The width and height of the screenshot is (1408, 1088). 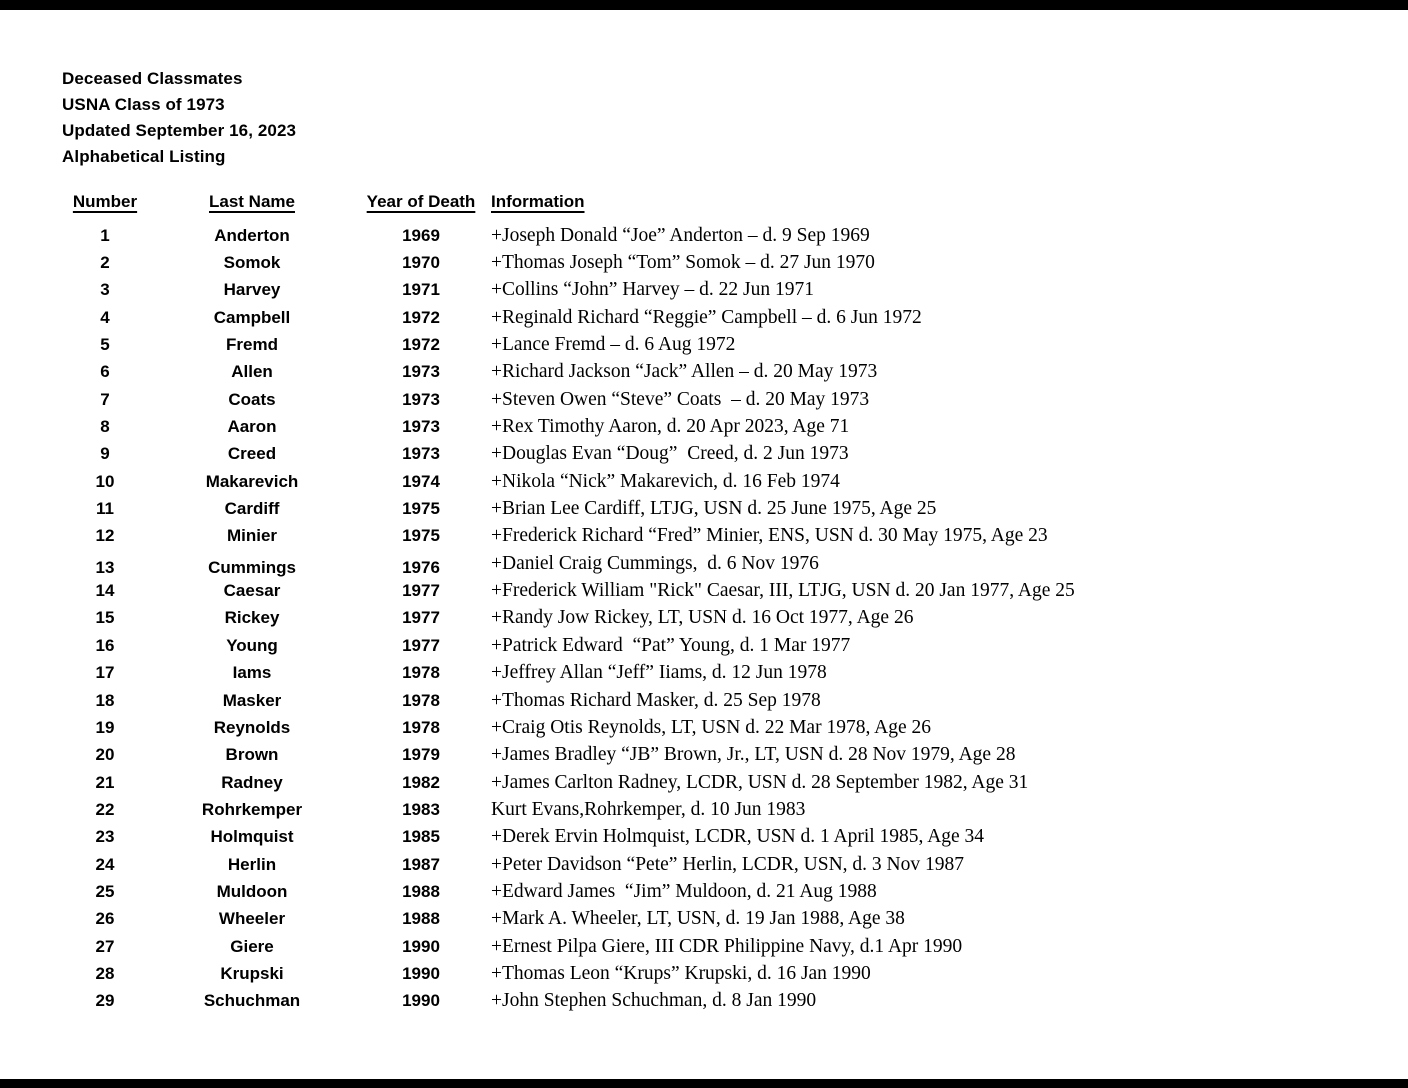 What do you see at coordinates (252, 235) in the screenshot?
I see `row-last-name-cell: Anderton` at bounding box center [252, 235].